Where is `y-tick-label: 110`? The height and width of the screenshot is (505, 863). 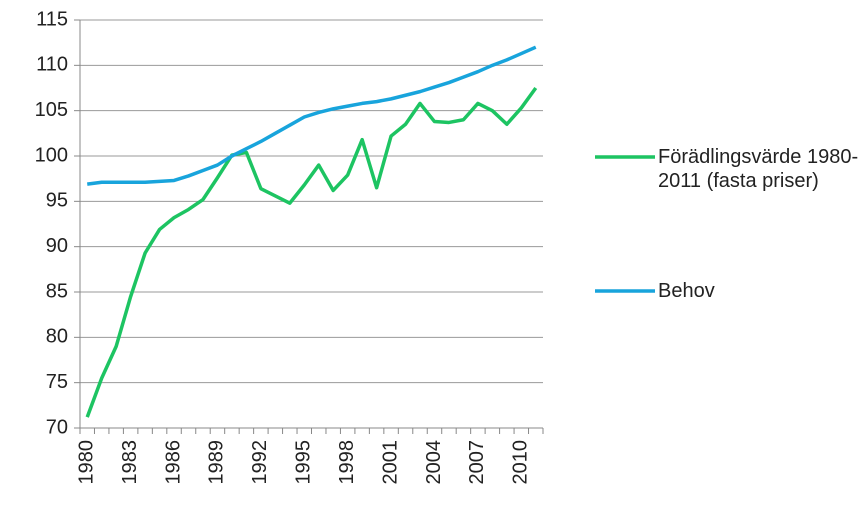
y-tick-label: 110 is located at coordinates (52, 65).